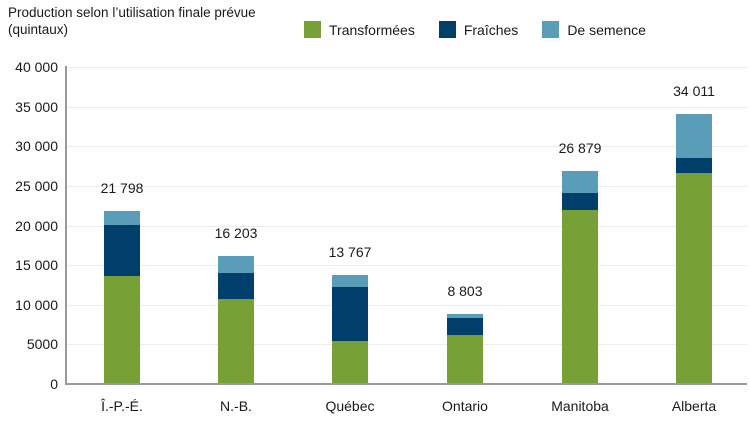  I want to click on y-axis-line, so click(66, 225).